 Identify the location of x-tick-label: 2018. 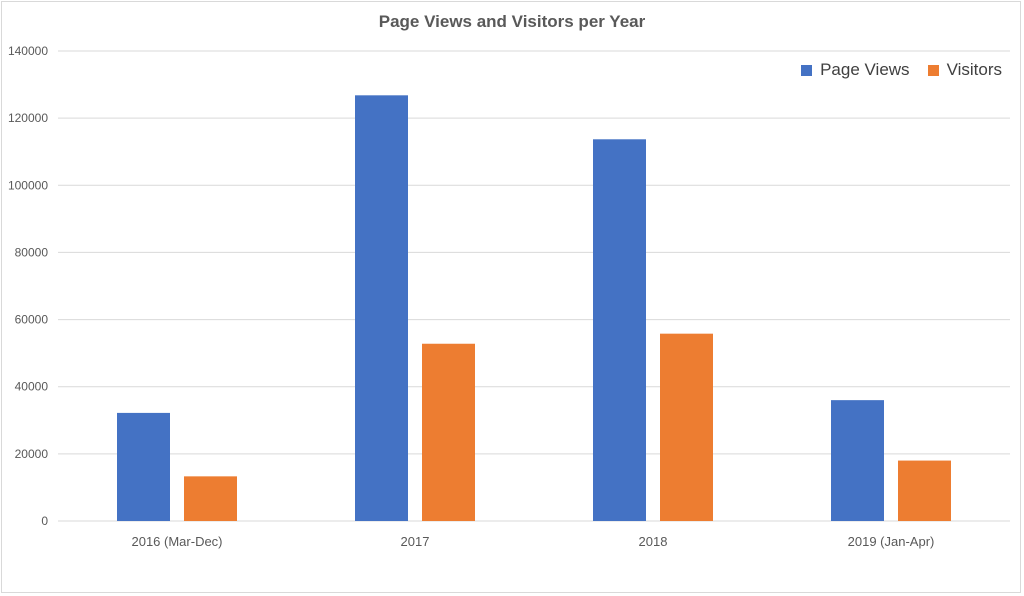
(653, 541).